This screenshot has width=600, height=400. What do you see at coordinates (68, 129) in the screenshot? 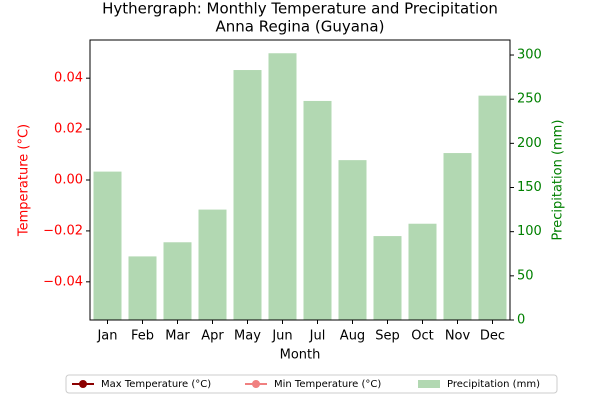
I see `y-tick-label: 0.02` at bounding box center [68, 129].